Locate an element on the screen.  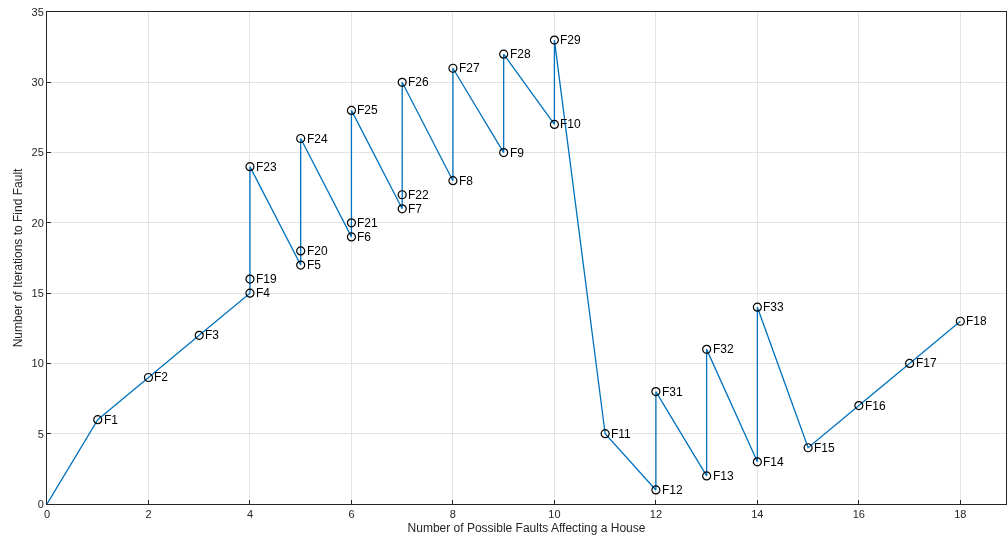
annotation: F3 is located at coordinates (212, 335).